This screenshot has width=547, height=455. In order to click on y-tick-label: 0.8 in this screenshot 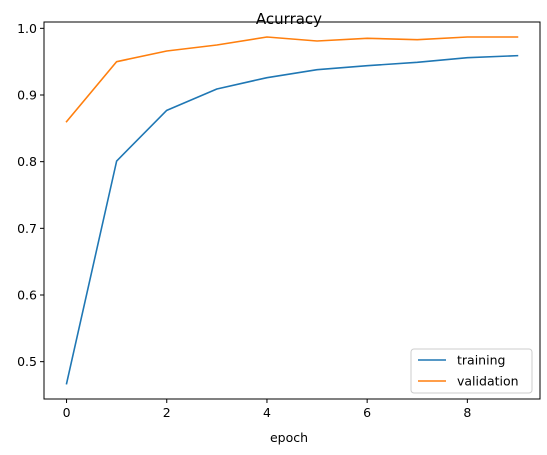, I will do `click(27, 161)`.